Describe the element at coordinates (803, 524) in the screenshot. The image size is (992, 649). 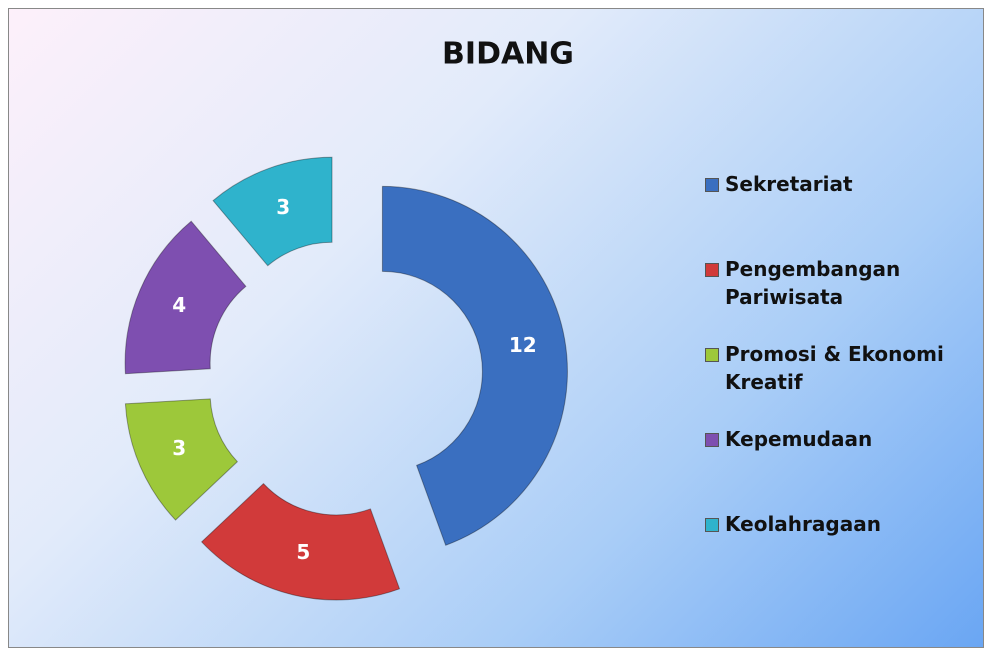
I see `legend-label: Keolahragaan` at that location.